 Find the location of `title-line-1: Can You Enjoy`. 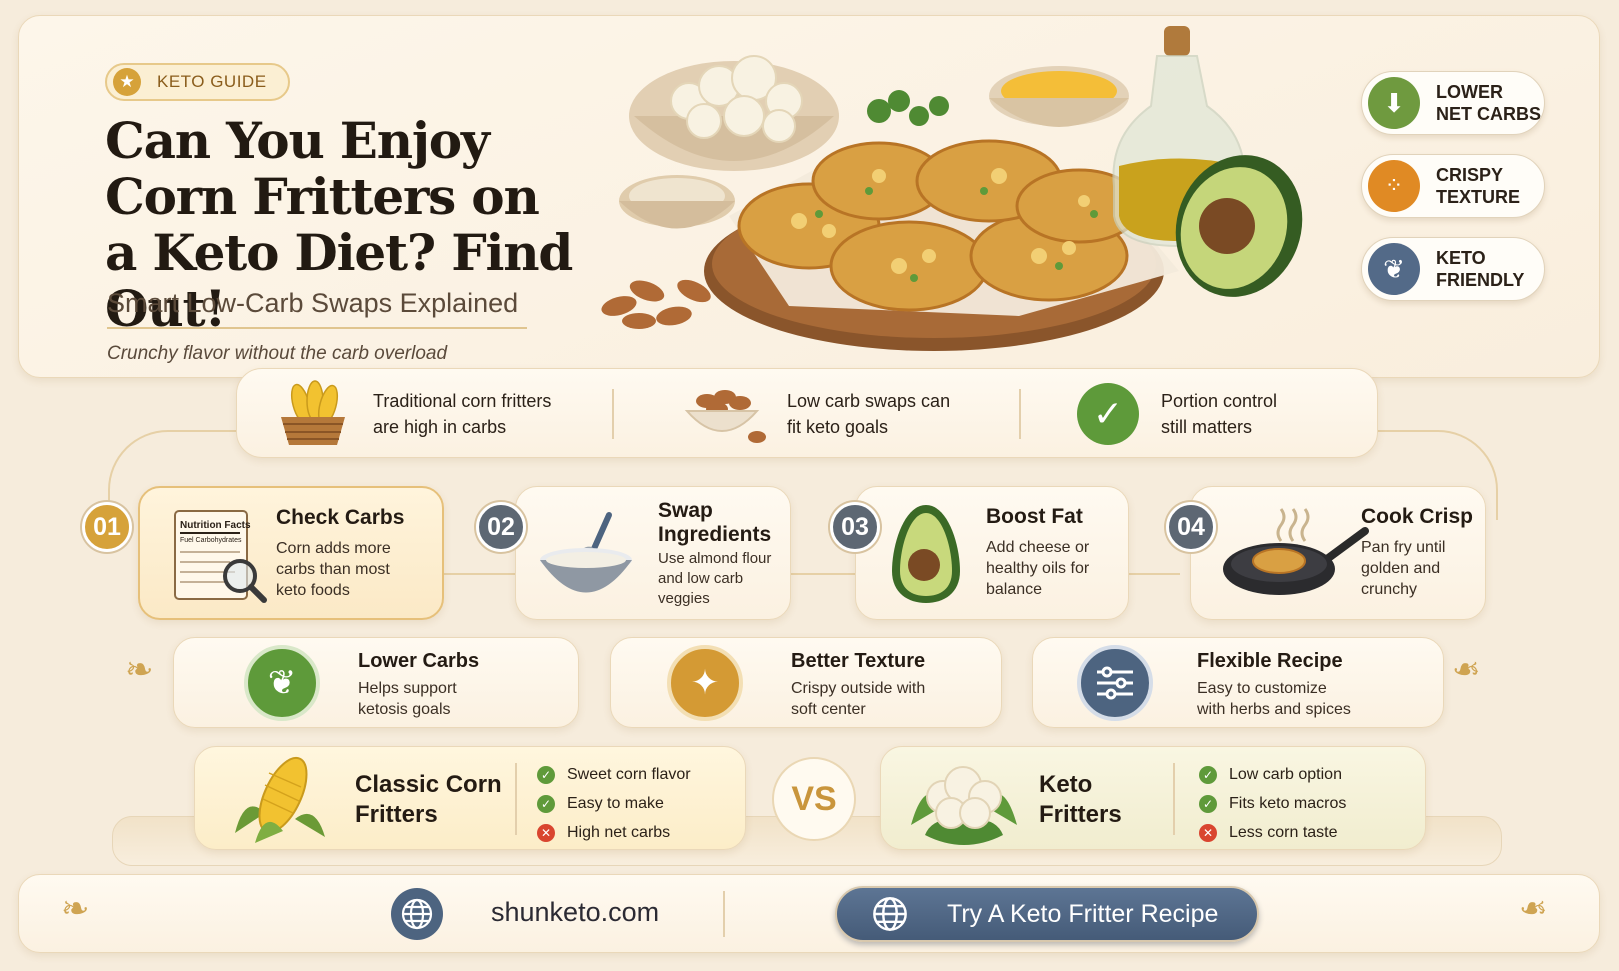

title-line-1: Can You Enjoy is located at coordinates (297, 140).